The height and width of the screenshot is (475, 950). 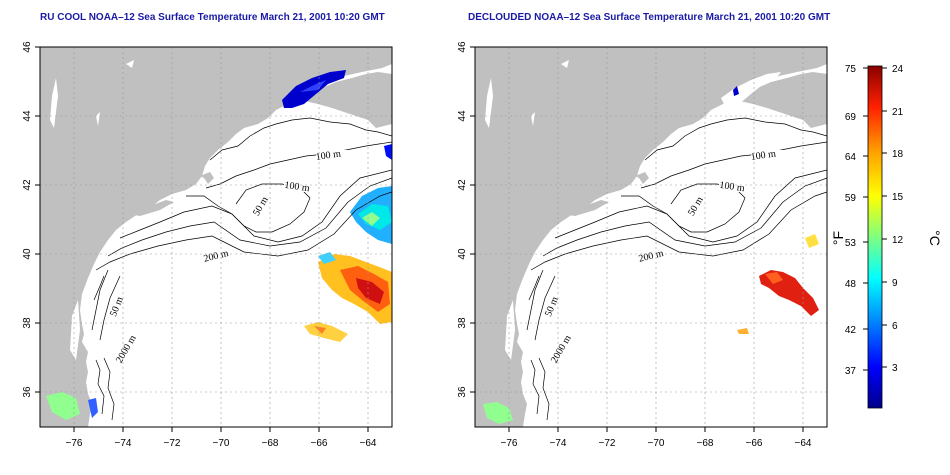 I want to click on colorbar-f-label: 69, so click(x=851, y=117).